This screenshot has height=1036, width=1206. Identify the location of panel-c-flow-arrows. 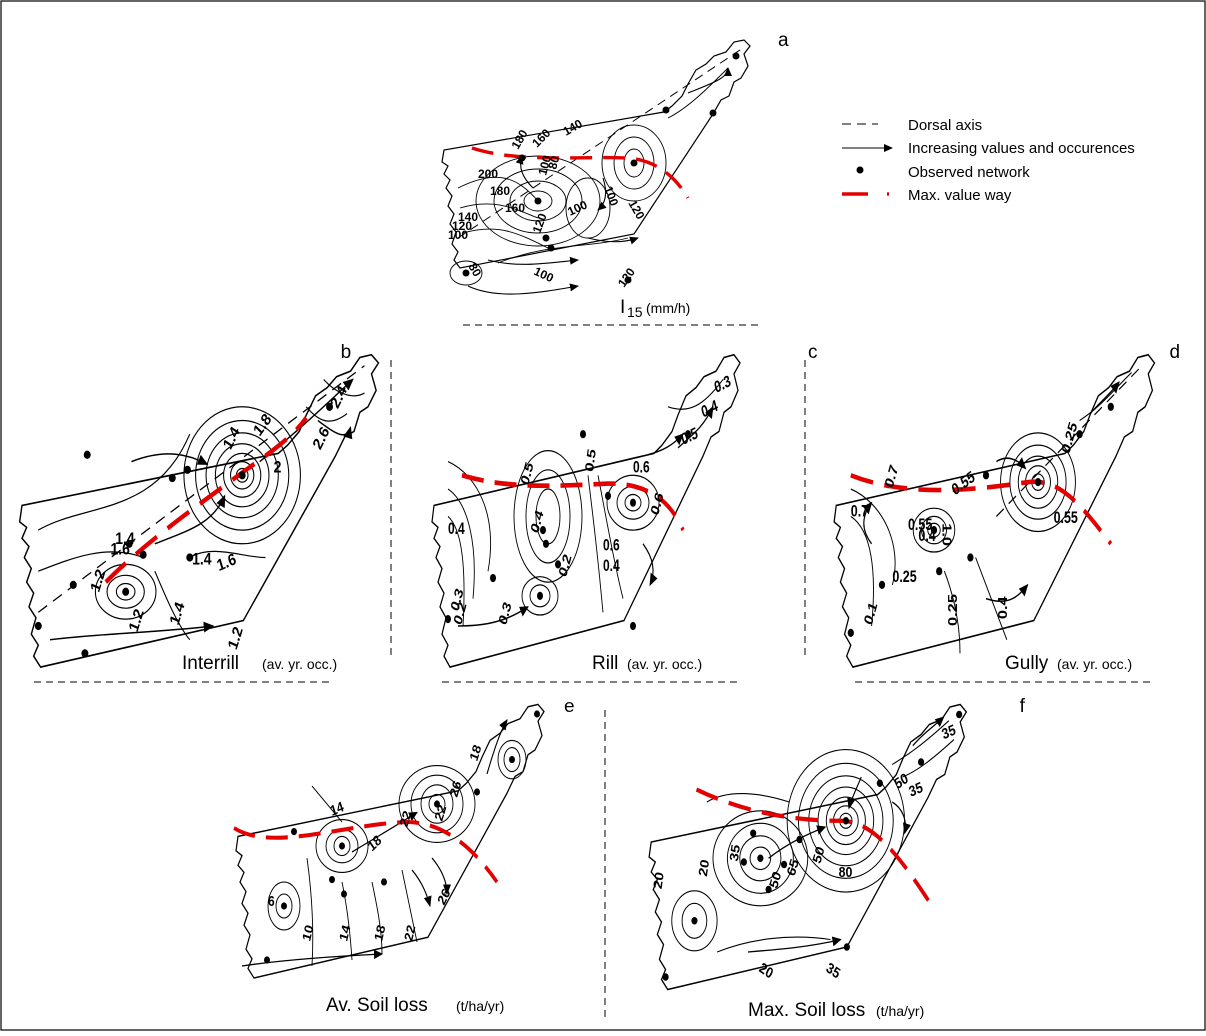
(585, 516).